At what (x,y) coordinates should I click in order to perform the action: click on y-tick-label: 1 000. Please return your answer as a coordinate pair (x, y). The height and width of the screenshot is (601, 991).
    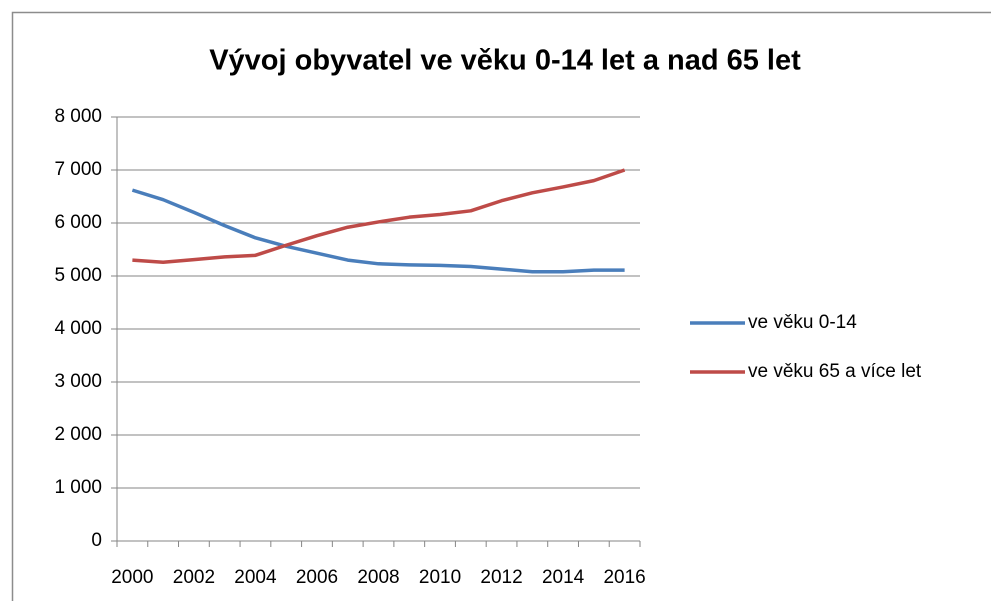
    Looking at the image, I should click on (78, 487).